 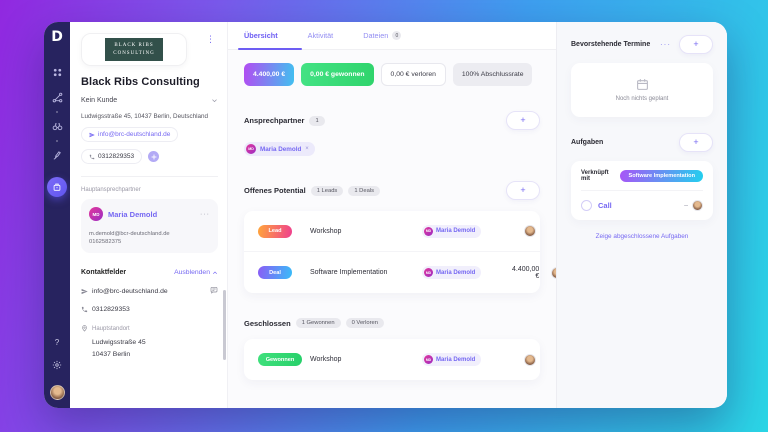 What do you see at coordinates (57, 366) in the screenshot?
I see `settings-icon` at bounding box center [57, 366].